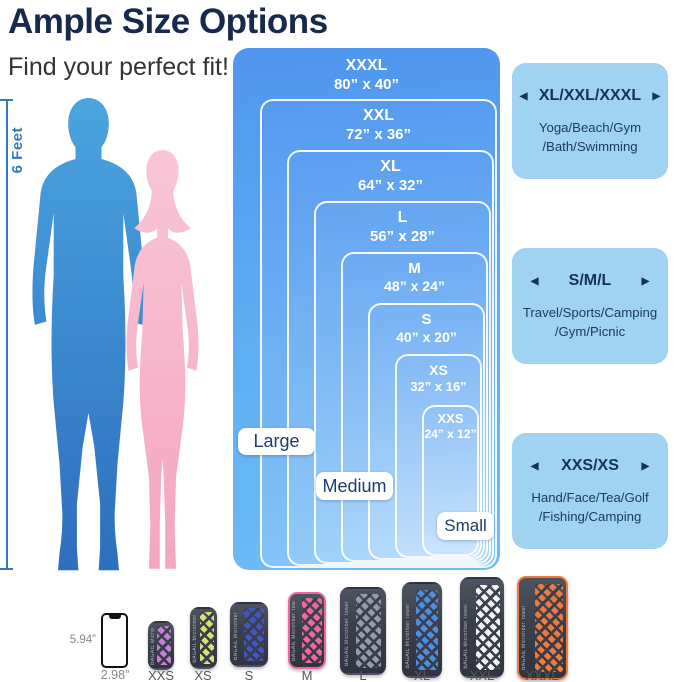 This screenshot has height=682, width=679. Describe the element at coordinates (276, 441) in the screenshot. I see `group-pill-large: Large` at that location.